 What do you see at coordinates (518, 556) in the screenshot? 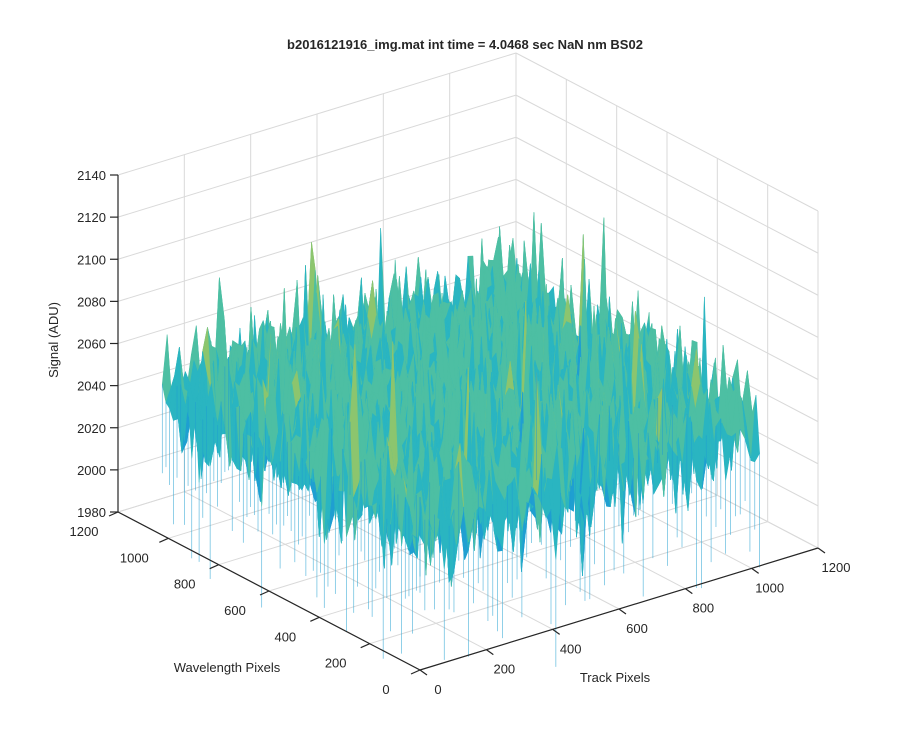
I see `floor-gridline` at bounding box center [518, 556].